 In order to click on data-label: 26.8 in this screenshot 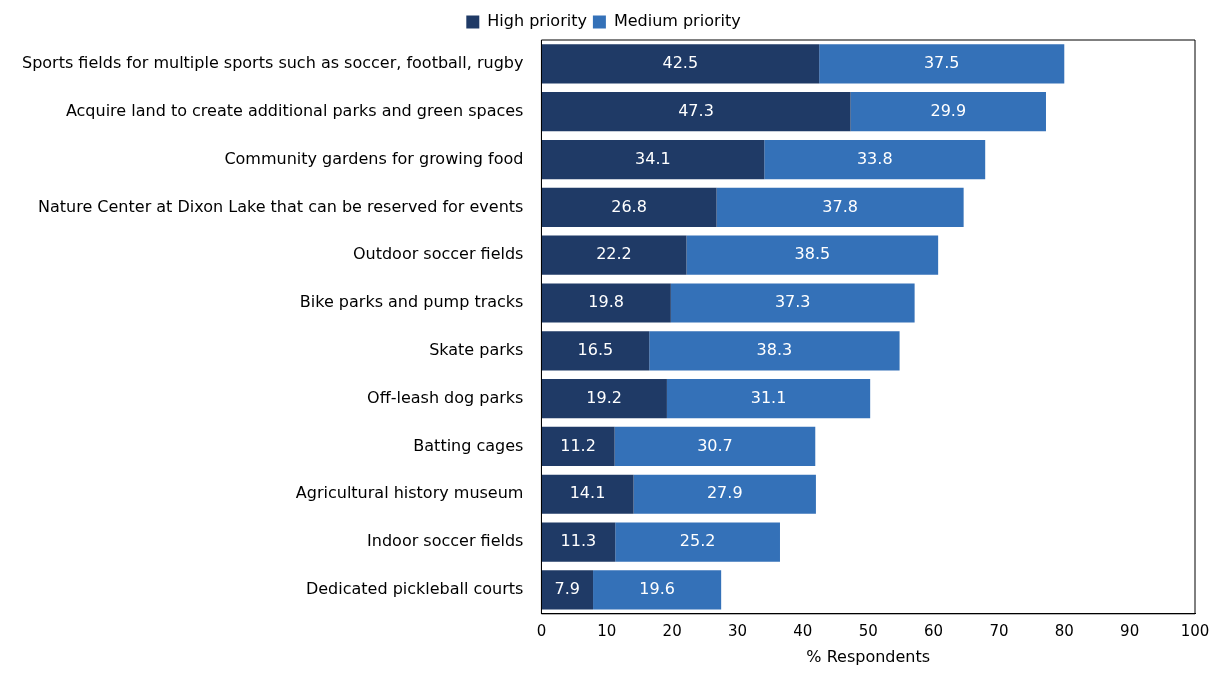, I will do `click(629, 206)`.